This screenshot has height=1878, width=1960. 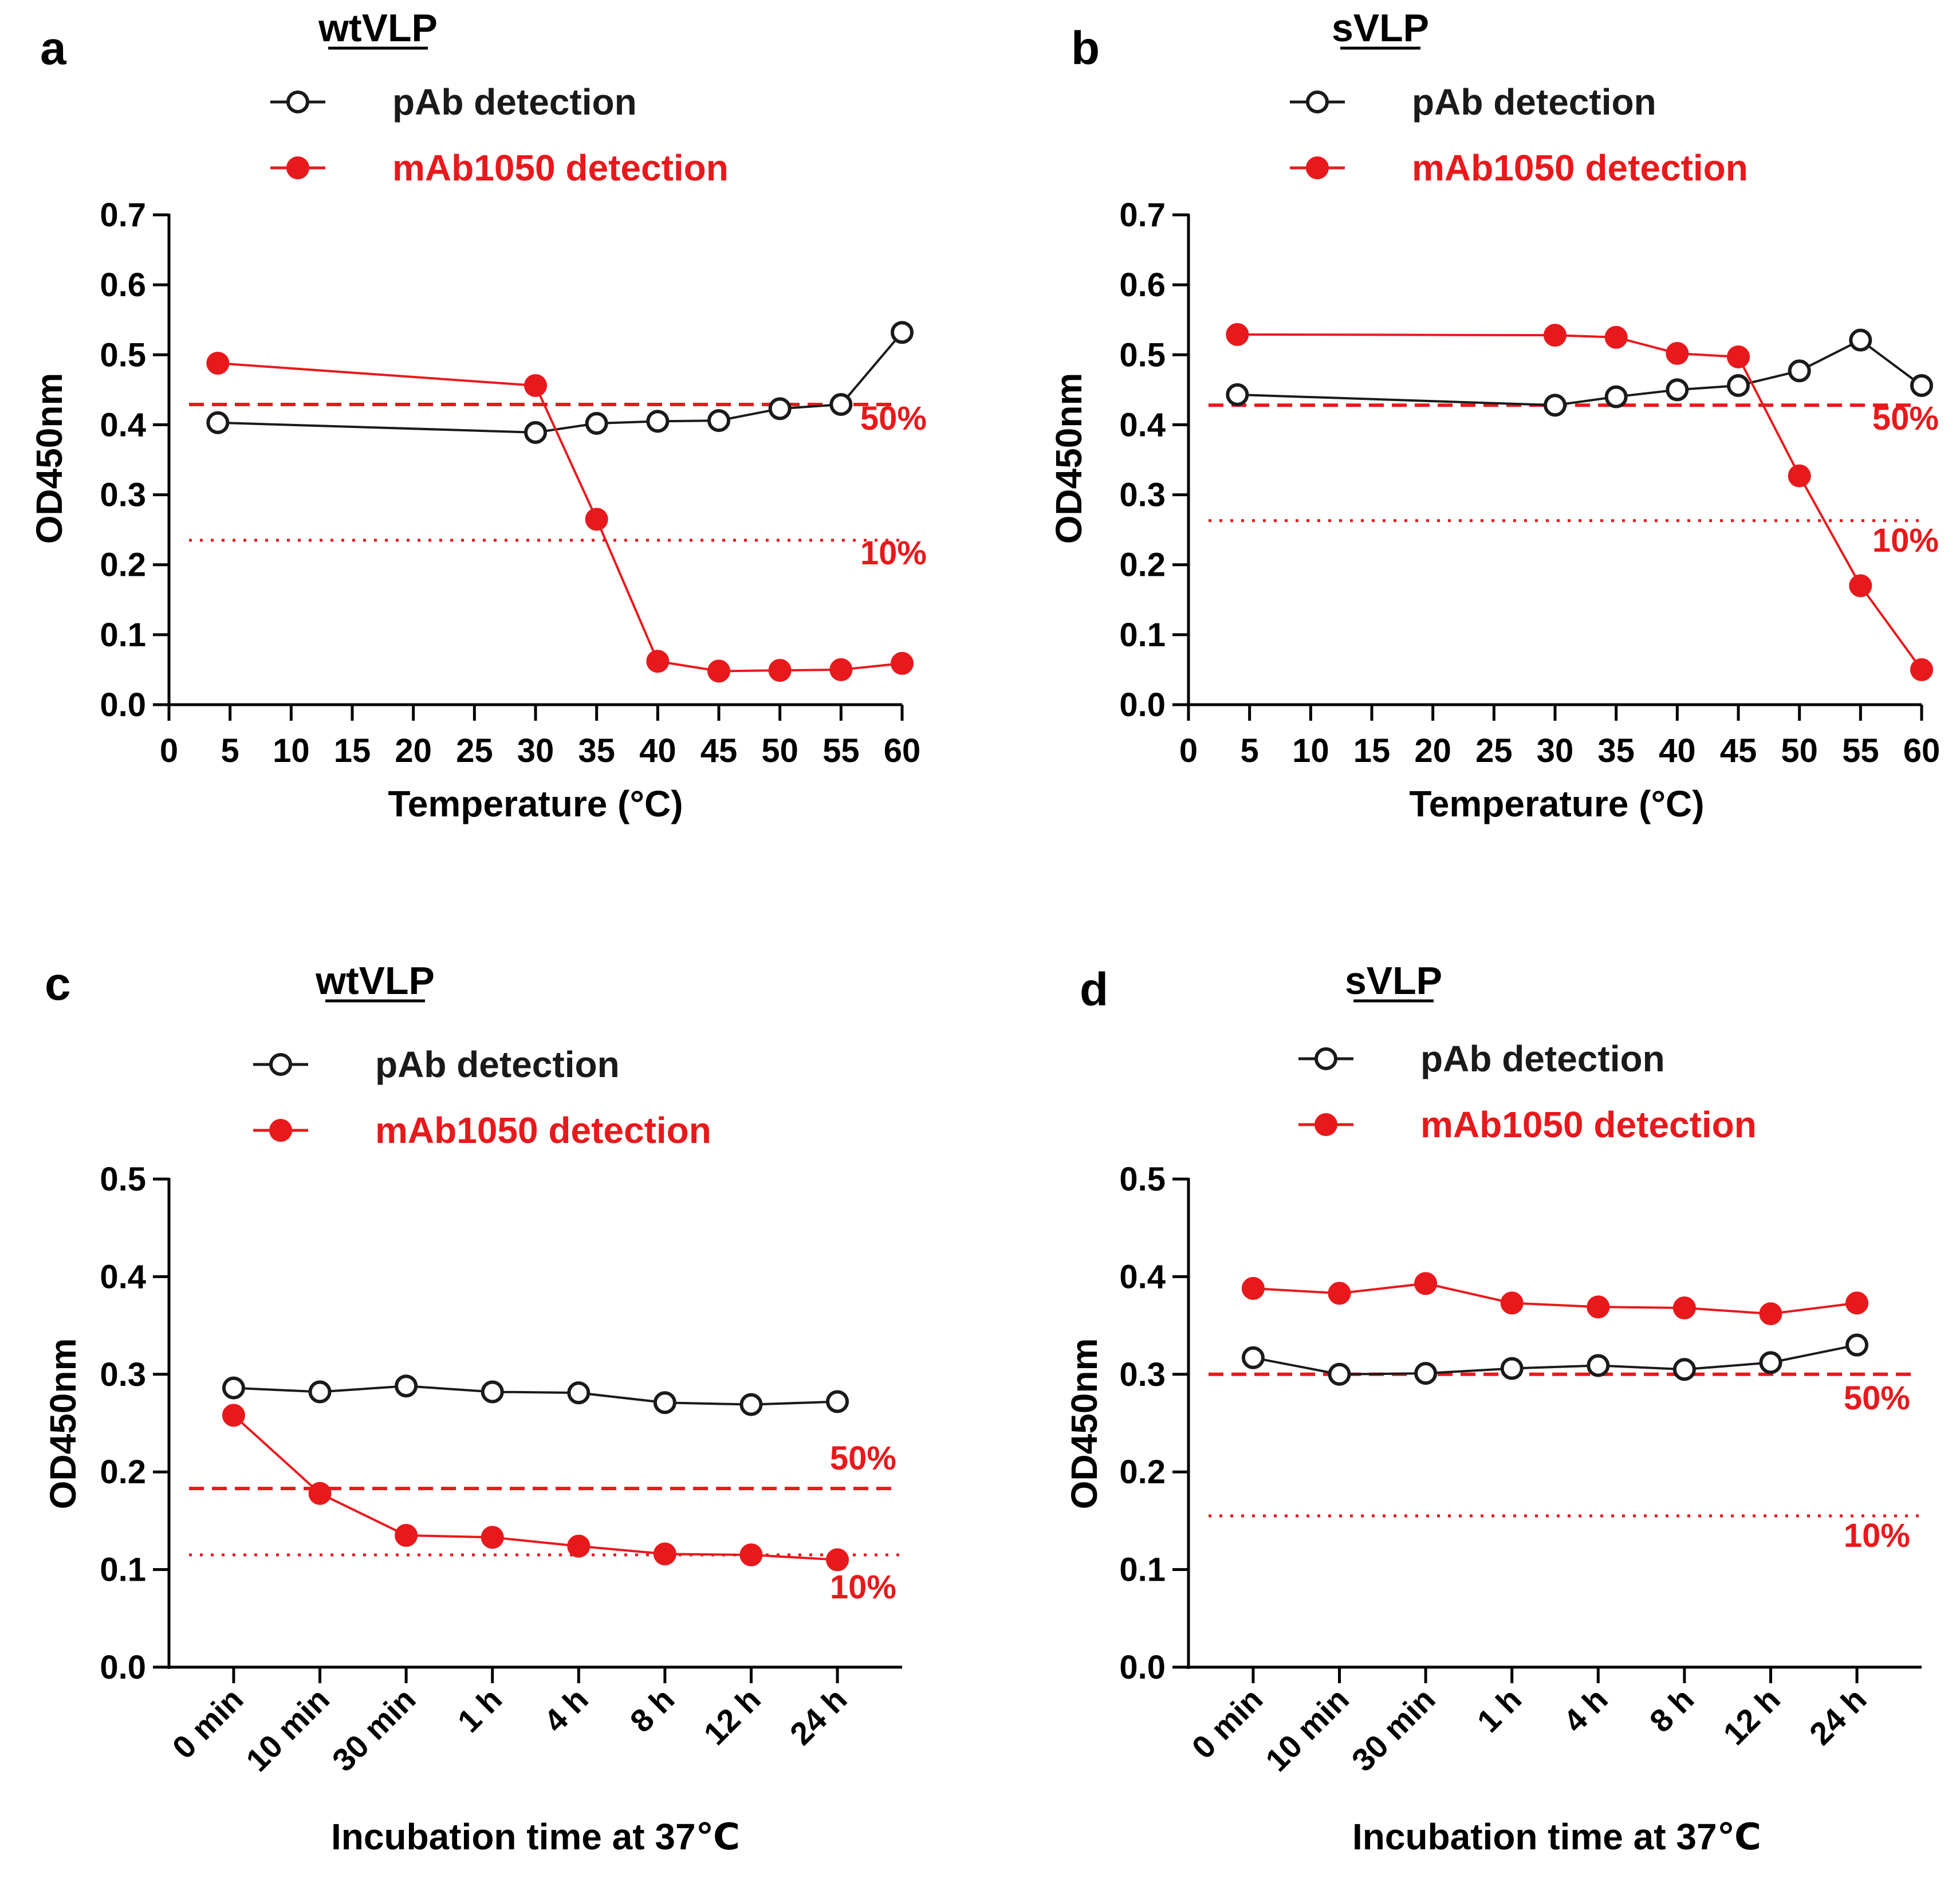 What do you see at coordinates (123, 1667) in the screenshot?
I see `y-tick-label: 0.0` at bounding box center [123, 1667].